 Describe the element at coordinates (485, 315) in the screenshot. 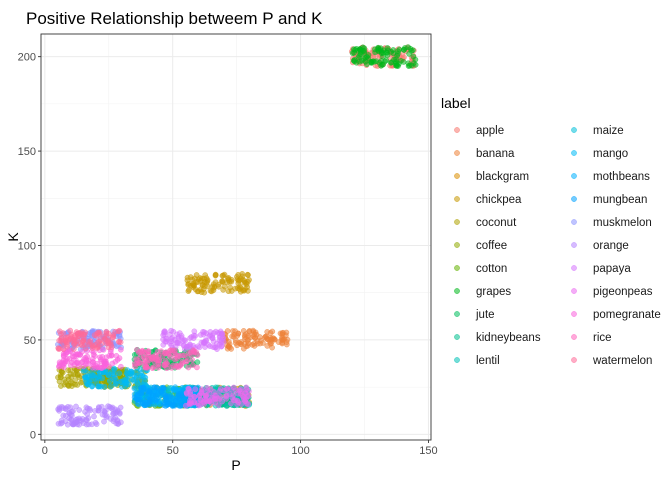

I see `legend-label: jute` at that location.